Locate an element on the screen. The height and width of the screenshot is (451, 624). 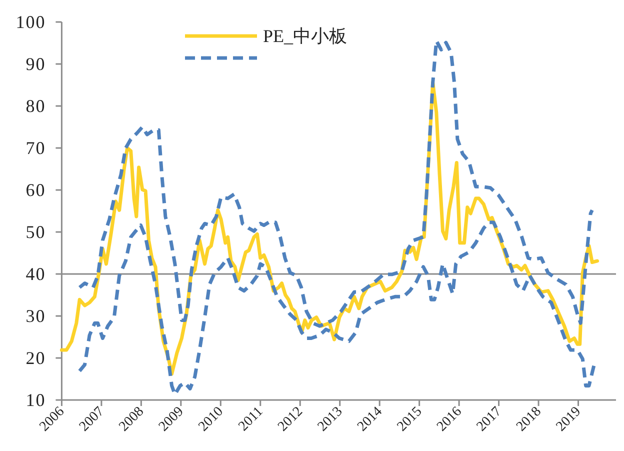
y-tick-label: 20 is located at coordinates (36, 358).